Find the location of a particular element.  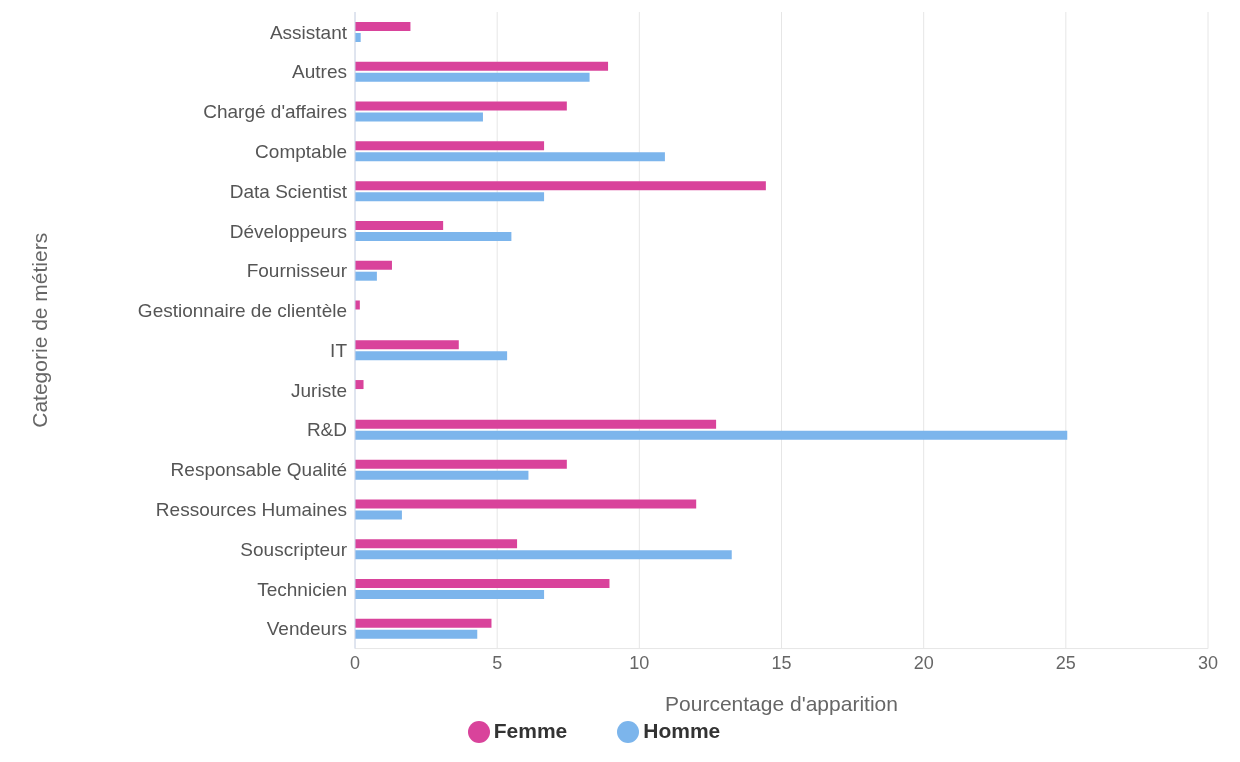

y-tick-label: Chargé d'affaires is located at coordinates (275, 112).